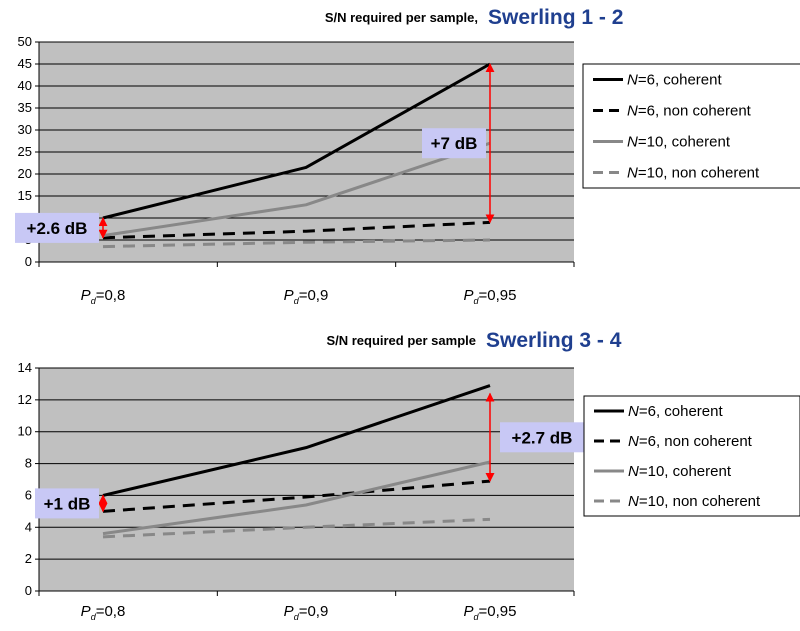 The height and width of the screenshot is (631, 800). Describe the element at coordinates (555, 17) in the screenshot. I see `chart-title-main: Swerling 1 - 2` at that location.